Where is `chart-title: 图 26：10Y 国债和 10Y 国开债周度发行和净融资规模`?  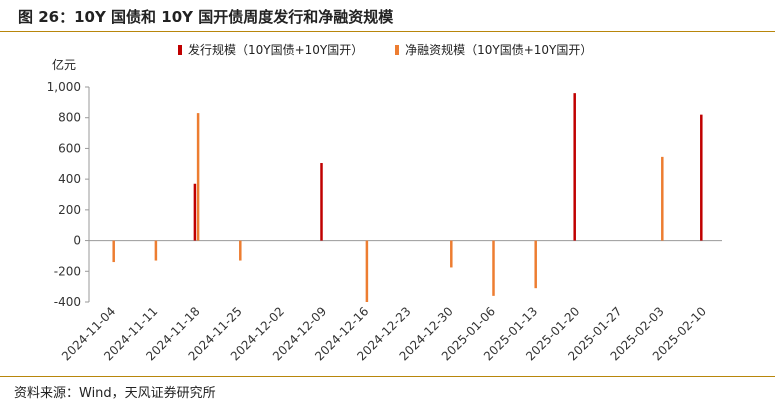 chart-title: 图 26：10Y 国债和 10Y 国开债周度发行和净融资规模 is located at coordinates (206, 17).